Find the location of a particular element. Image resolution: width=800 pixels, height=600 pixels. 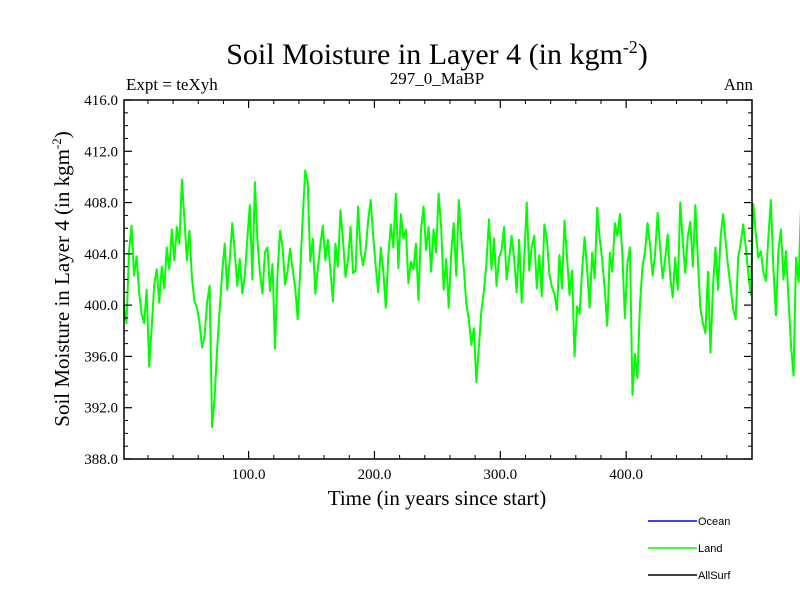

subtitle-right: Ann is located at coordinates (739, 84).